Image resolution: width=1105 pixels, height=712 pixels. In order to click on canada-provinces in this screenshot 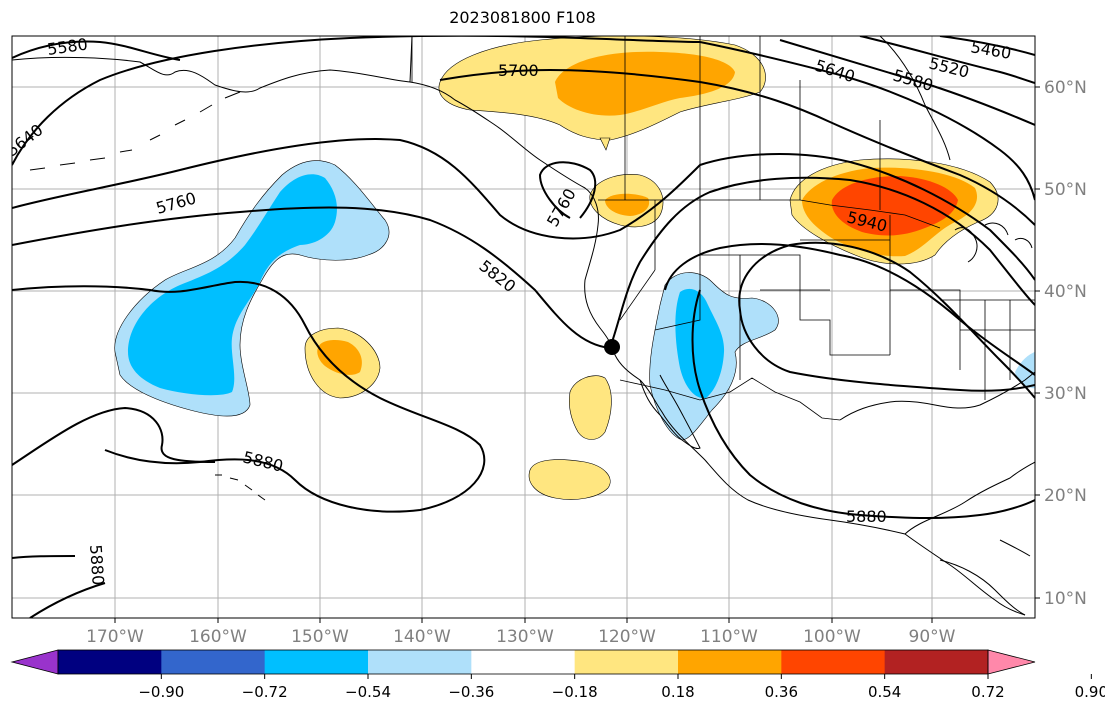, I will do `click(752, 123)`.